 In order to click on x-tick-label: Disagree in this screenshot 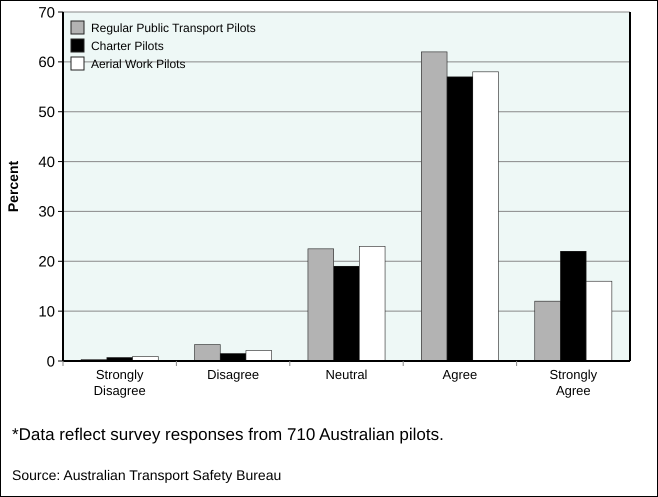, I will do `click(233, 374)`.